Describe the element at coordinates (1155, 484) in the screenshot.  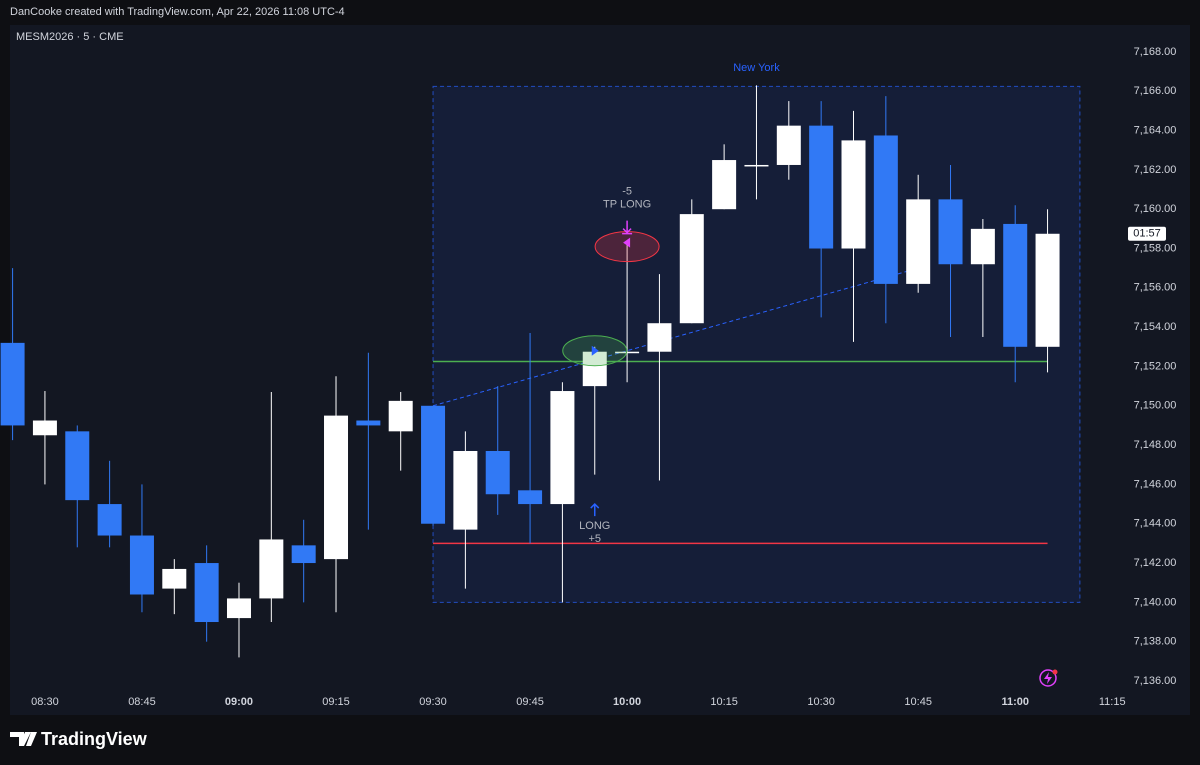
I see `y-tick-label: 7,146.00` at that location.